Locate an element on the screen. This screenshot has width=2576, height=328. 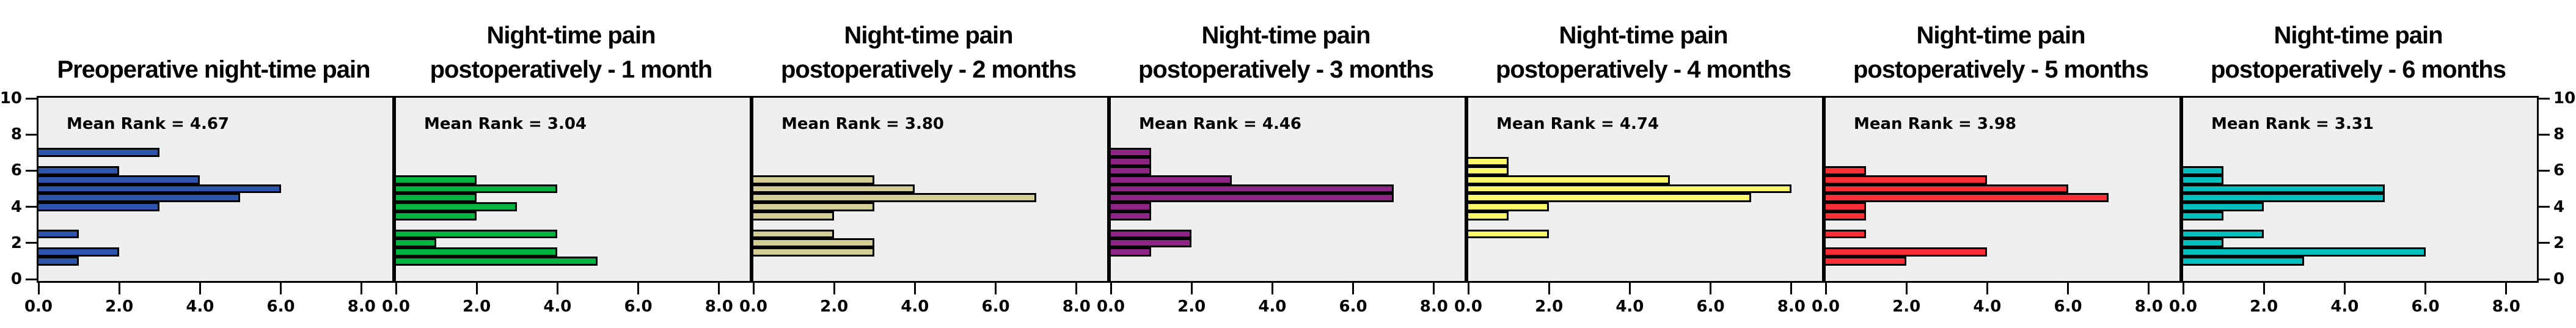
panel-title-line: postoperatively - 2 months is located at coordinates (929, 69).